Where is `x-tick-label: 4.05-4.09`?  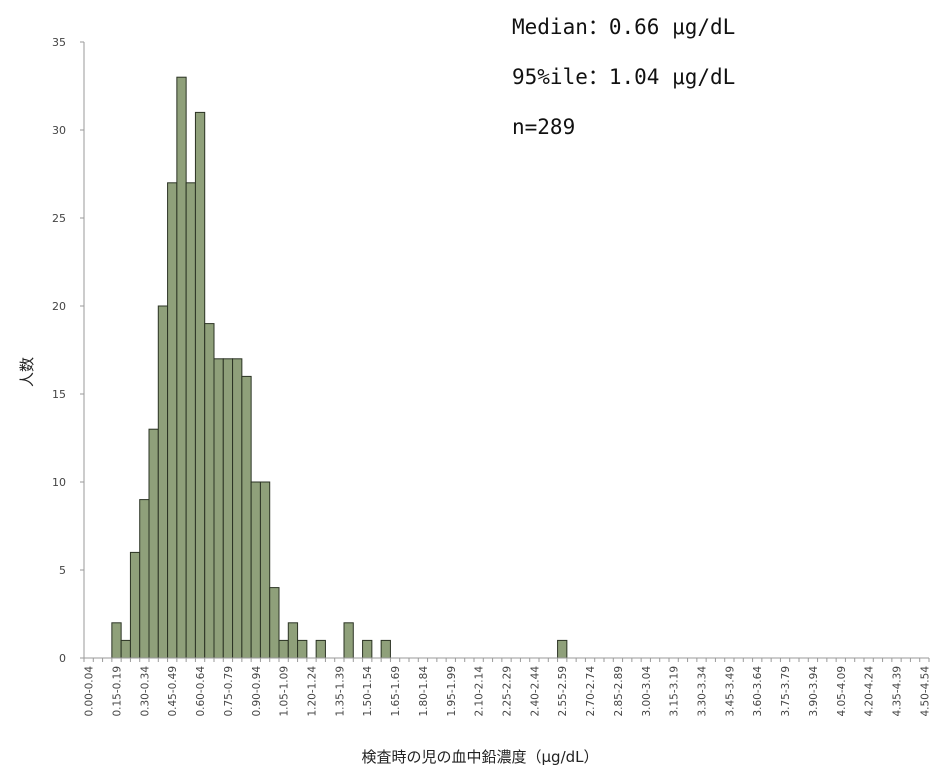 x-tick-label: 4.05-4.09 is located at coordinates (842, 691).